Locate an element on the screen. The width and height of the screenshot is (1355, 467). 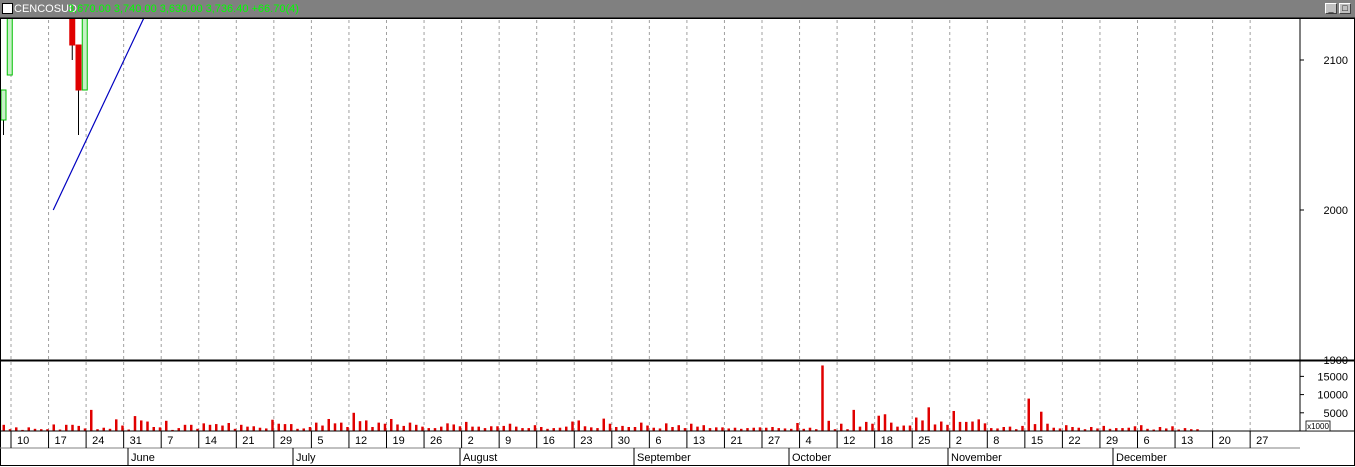
day-tick-label-6: 21 is located at coordinates (248, 441).